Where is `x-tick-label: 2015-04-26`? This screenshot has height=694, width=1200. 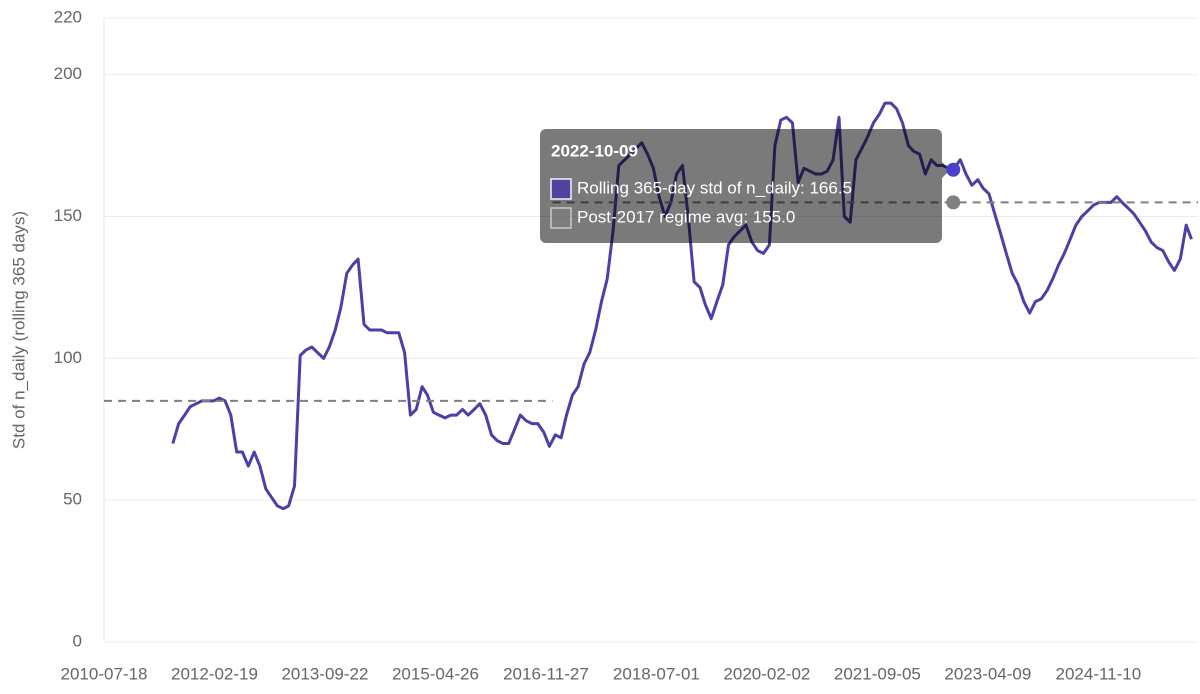 x-tick-label: 2015-04-26 is located at coordinates (435, 673).